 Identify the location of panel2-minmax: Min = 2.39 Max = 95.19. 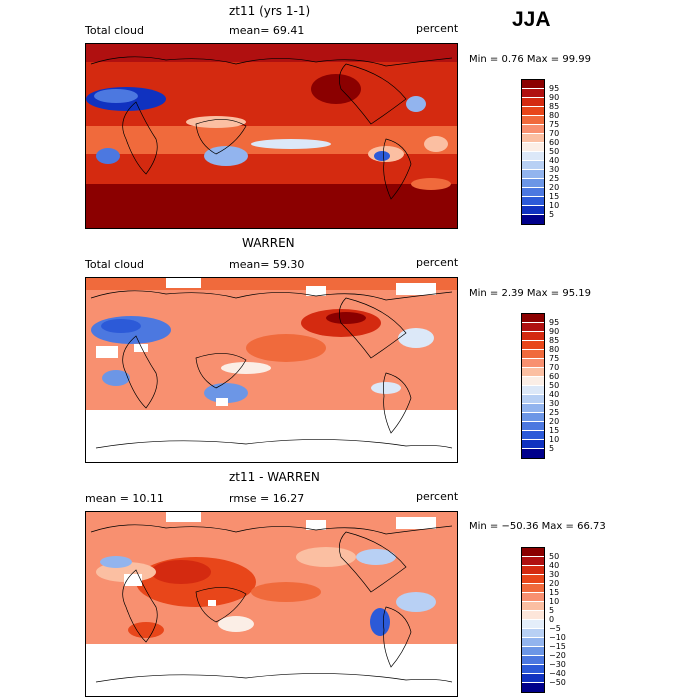
(530, 293).